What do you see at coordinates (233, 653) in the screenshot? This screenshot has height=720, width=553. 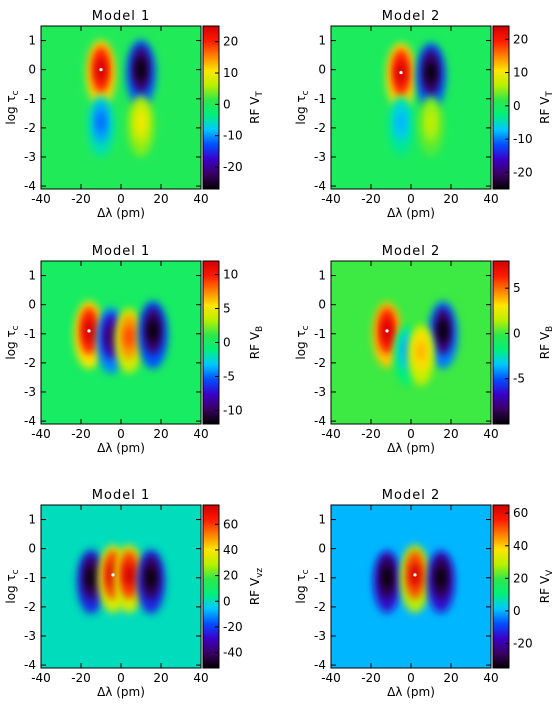 I see `colorbar-tick-label: -40` at bounding box center [233, 653].